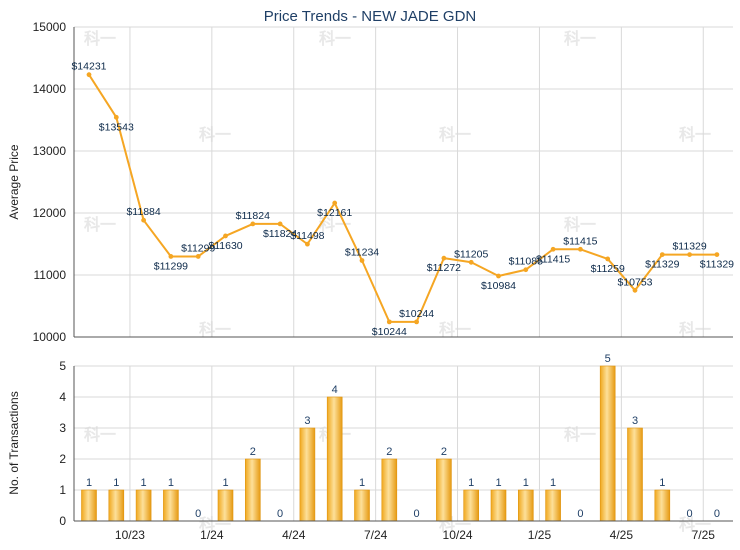 This screenshot has height=550, width=740. Describe the element at coordinates (498, 286) in the screenshot. I see `price-data-label: $10984` at that location.